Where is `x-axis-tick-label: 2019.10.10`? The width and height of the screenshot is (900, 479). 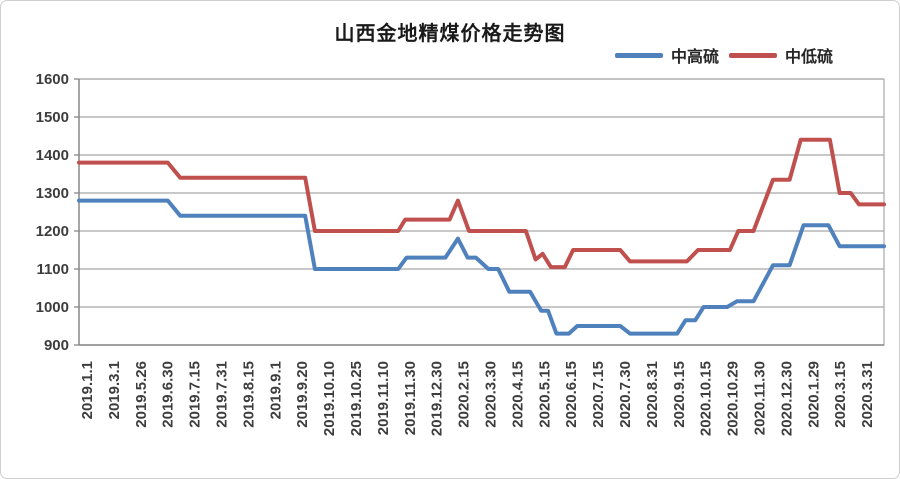 x-axis-tick-label: 2019.10.10 is located at coordinates (329, 398).